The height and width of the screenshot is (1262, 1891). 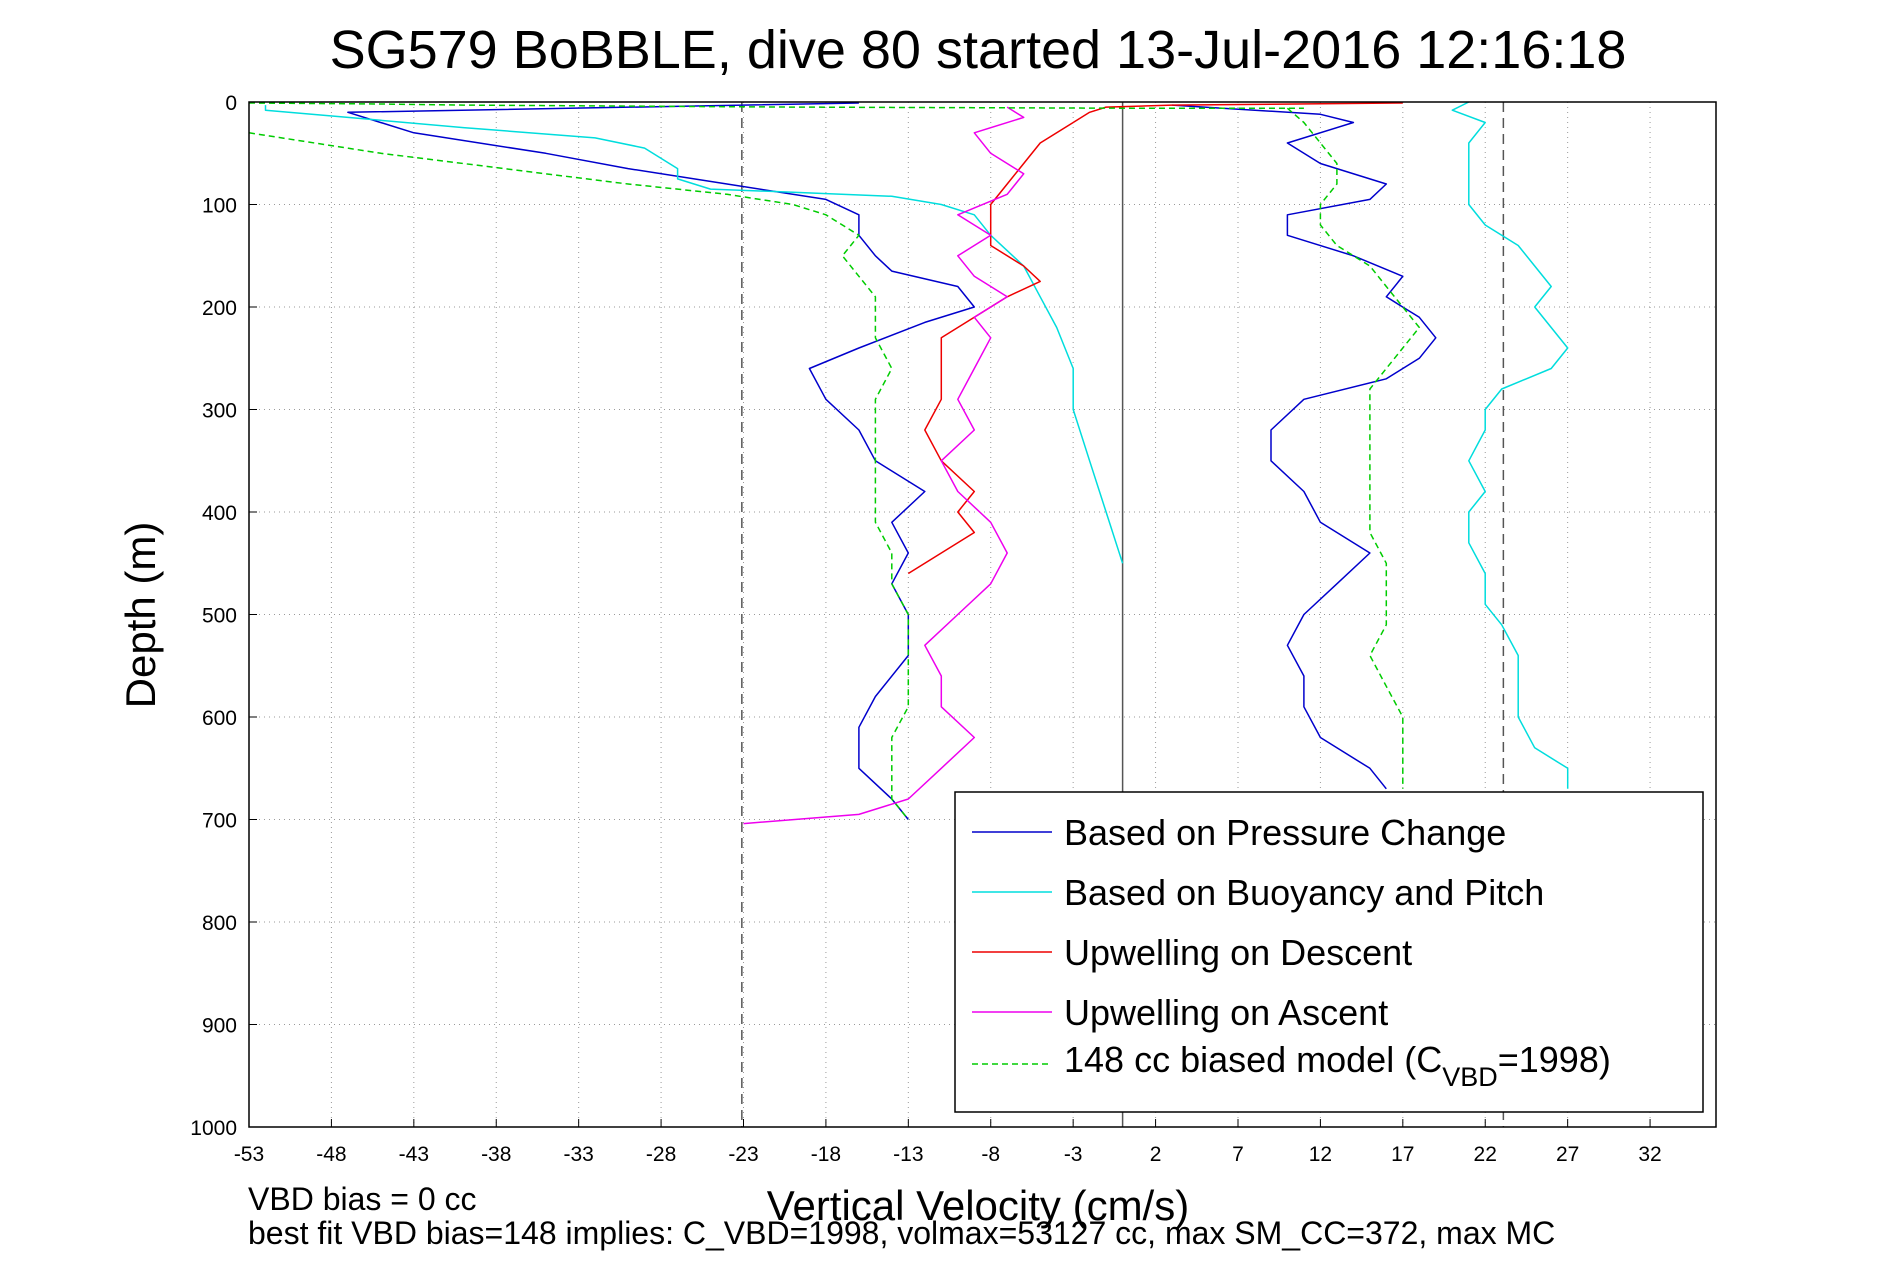 What do you see at coordinates (1567, 1154) in the screenshot?
I see `x-tick-label: 27` at bounding box center [1567, 1154].